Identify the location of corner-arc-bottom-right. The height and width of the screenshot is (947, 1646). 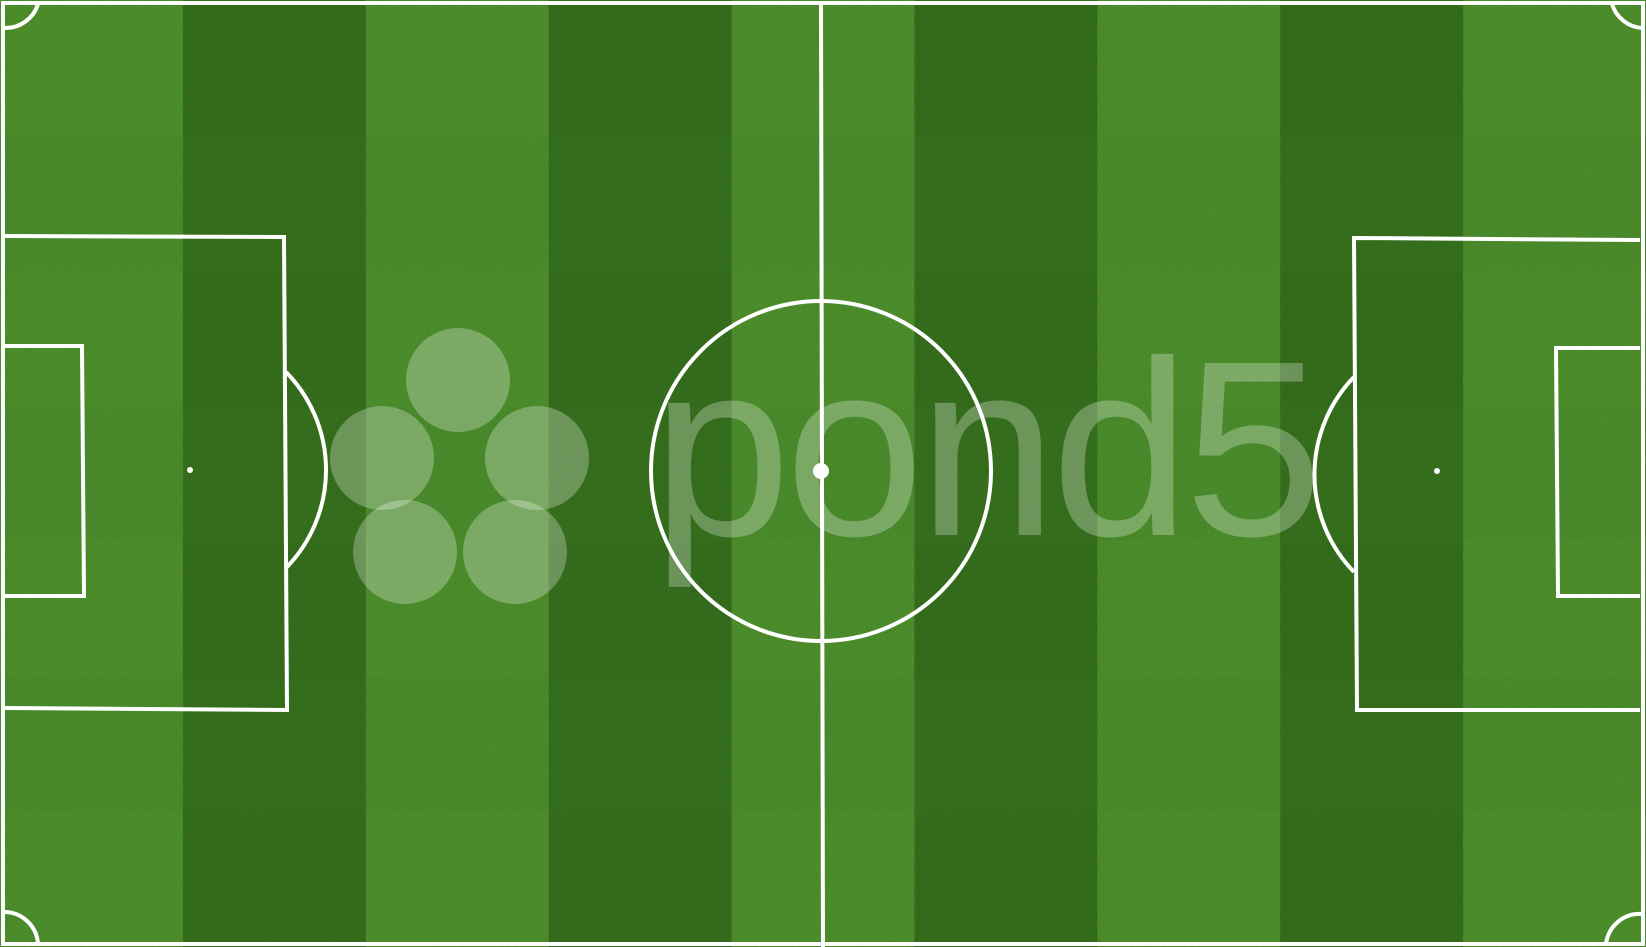
(1623, 928).